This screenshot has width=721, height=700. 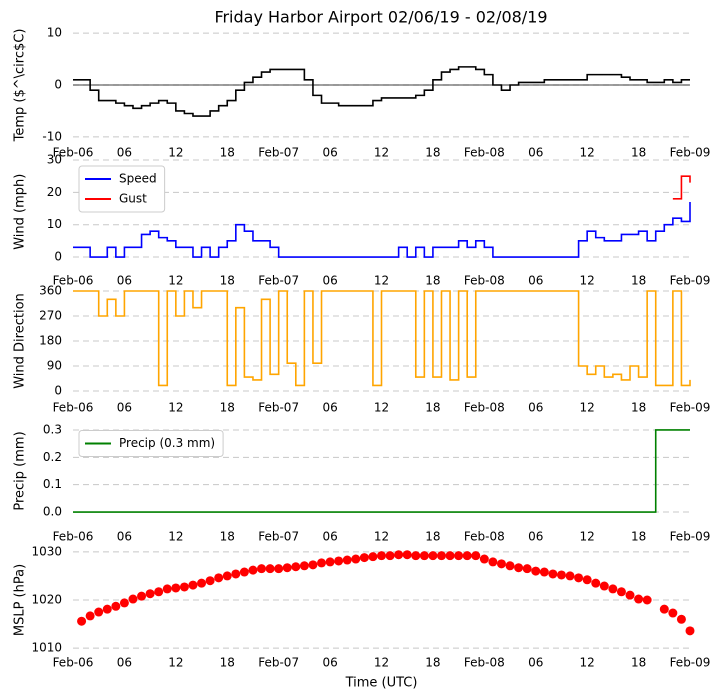 I want to click on y-axis-label: MSLP (hPa), so click(x=20, y=600).